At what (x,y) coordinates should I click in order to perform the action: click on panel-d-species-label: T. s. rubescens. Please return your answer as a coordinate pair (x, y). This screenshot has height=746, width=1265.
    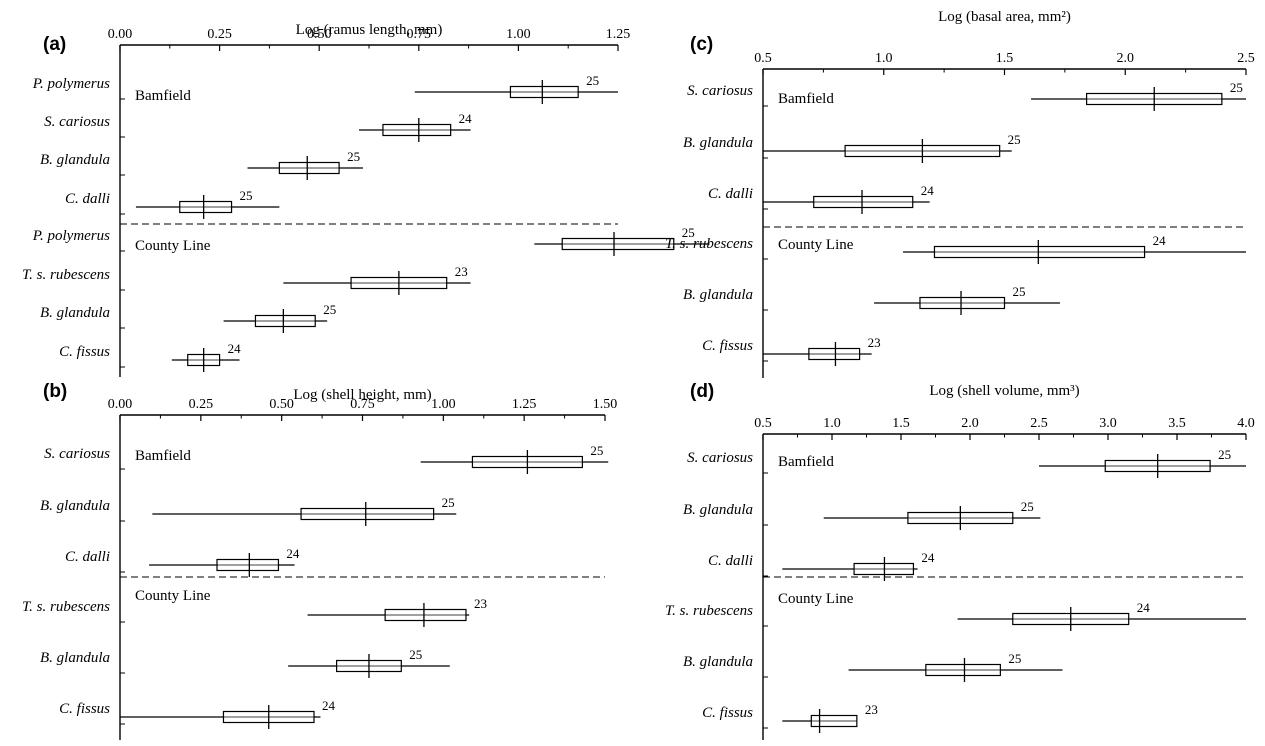
    Looking at the image, I should click on (709, 611).